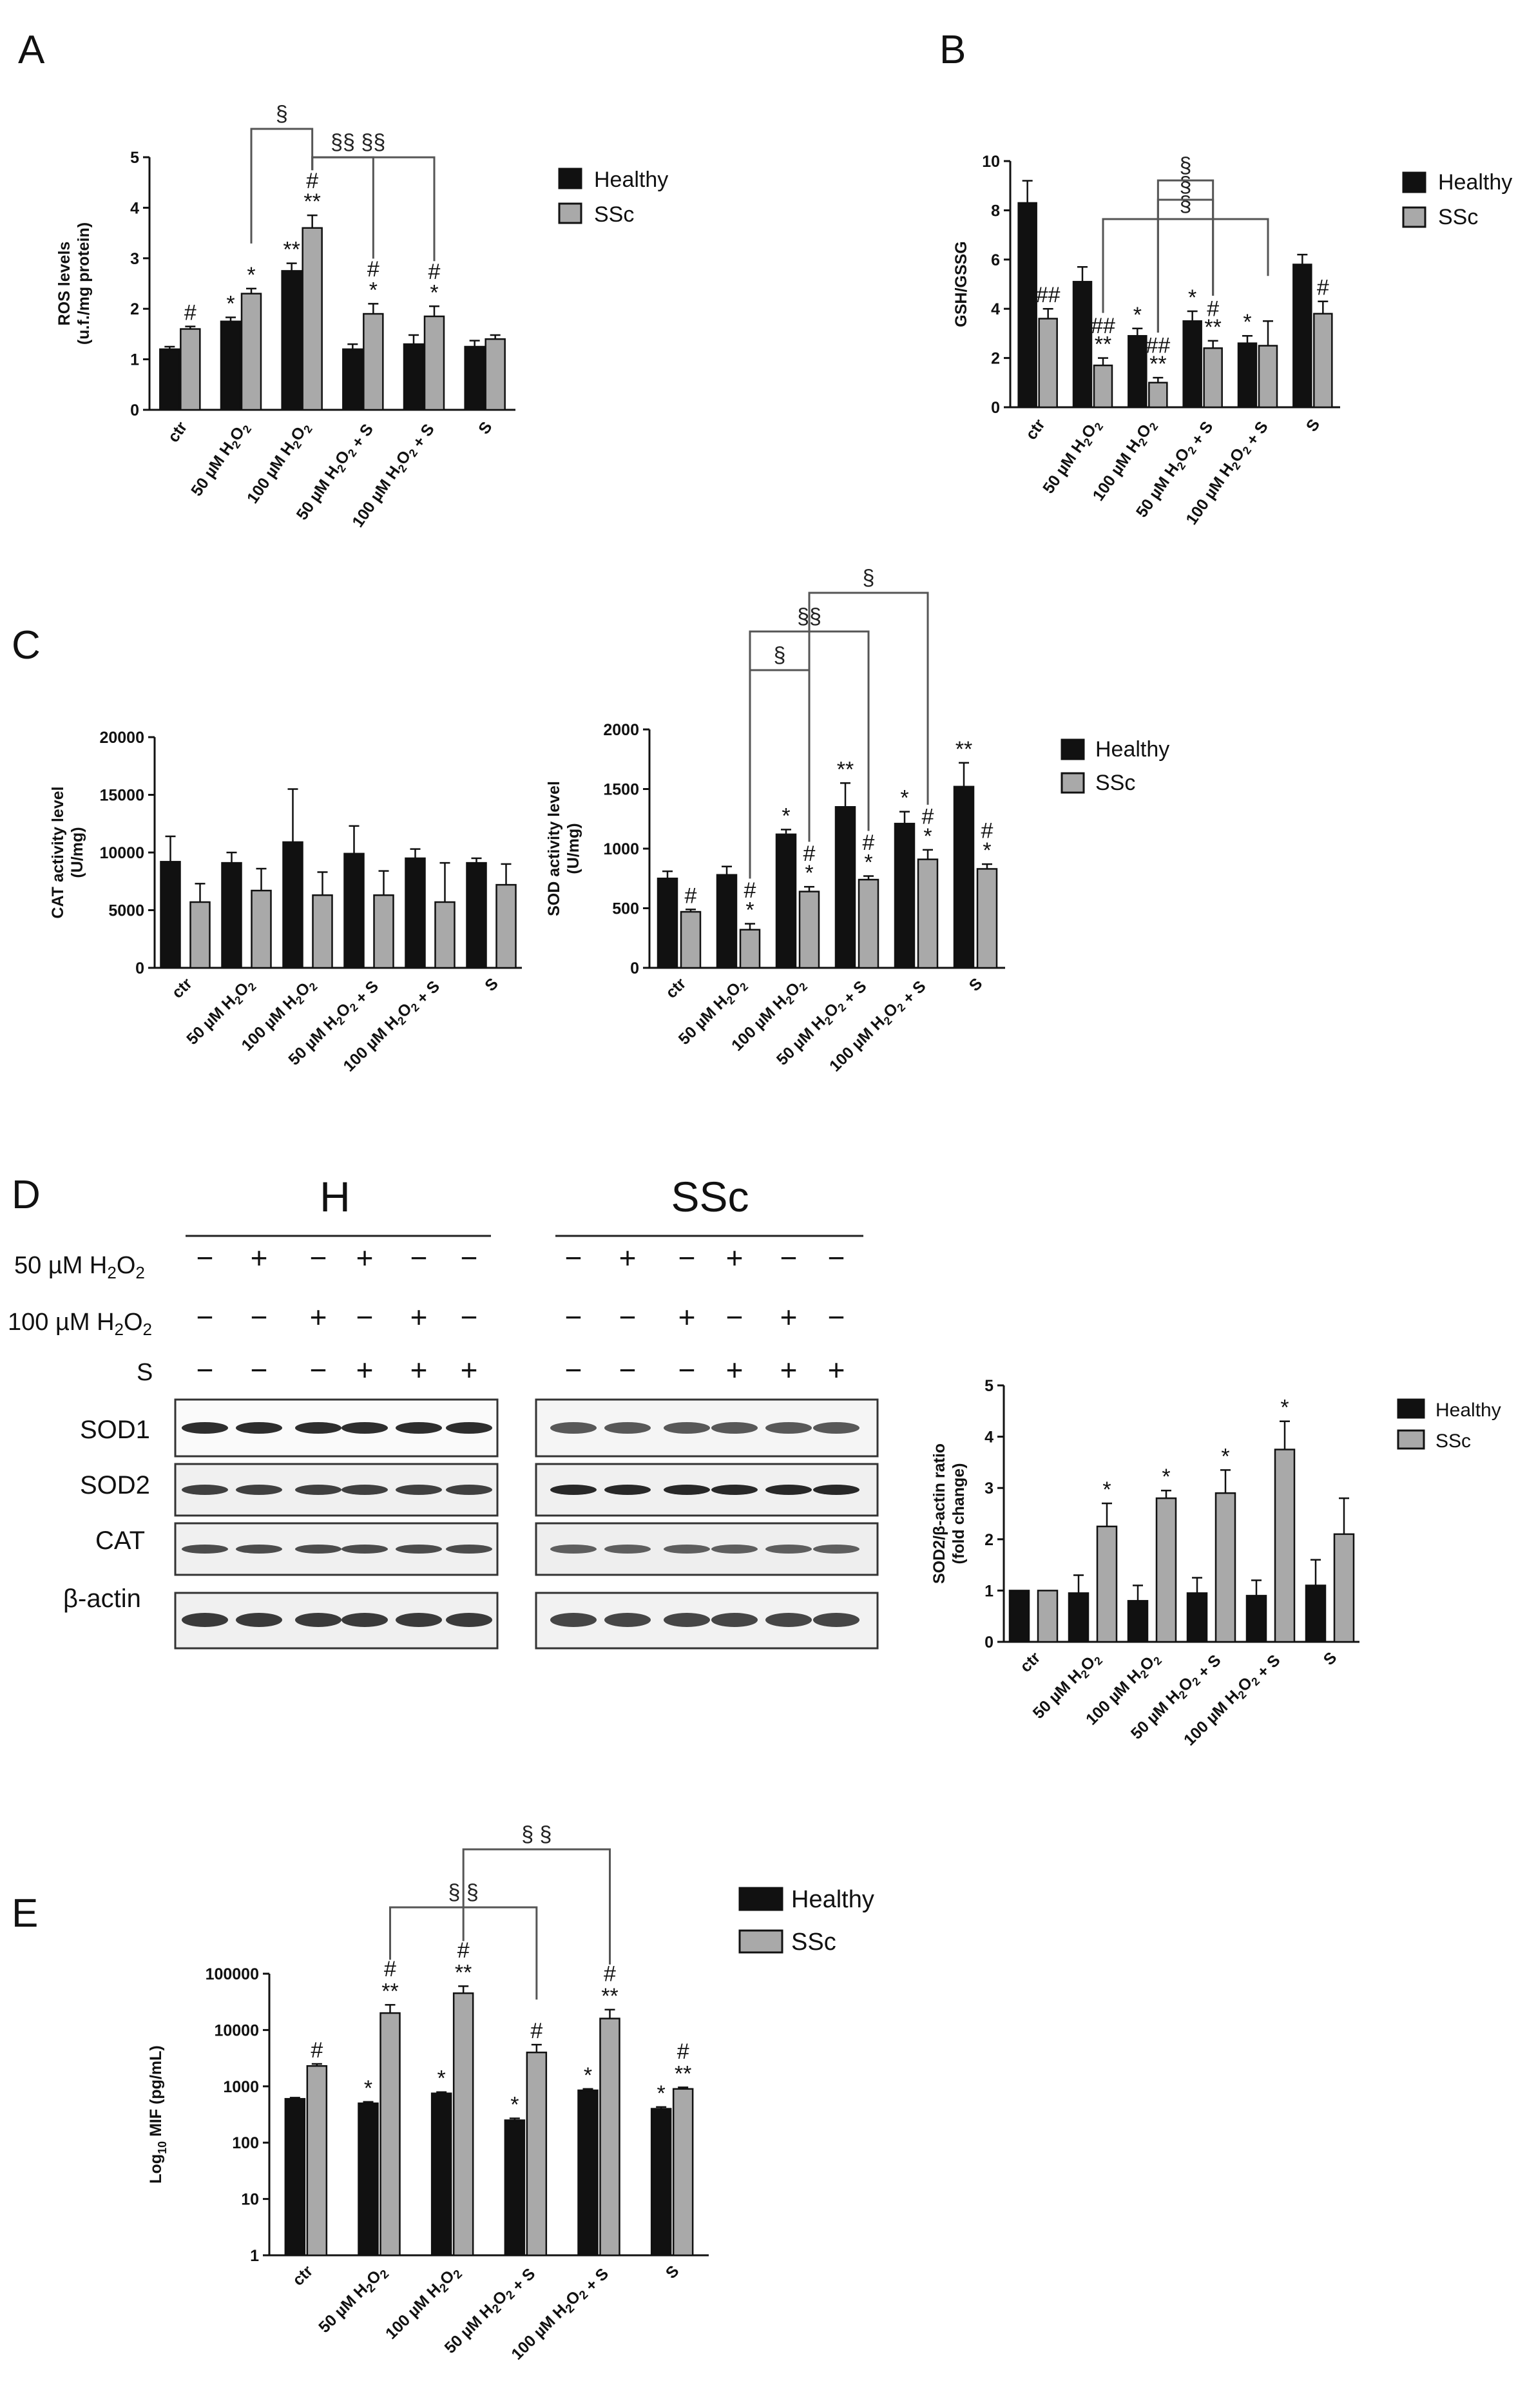  What do you see at coordinates (621, 849) in the screenshot?
I see `y-tick-label: 1000` at bounding box center [621, 849].